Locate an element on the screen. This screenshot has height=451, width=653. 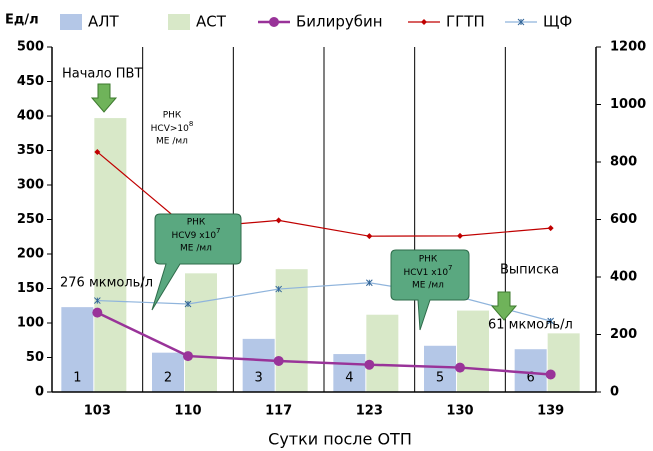
legend-label: ЩФ is located at coordinates (557, 22).